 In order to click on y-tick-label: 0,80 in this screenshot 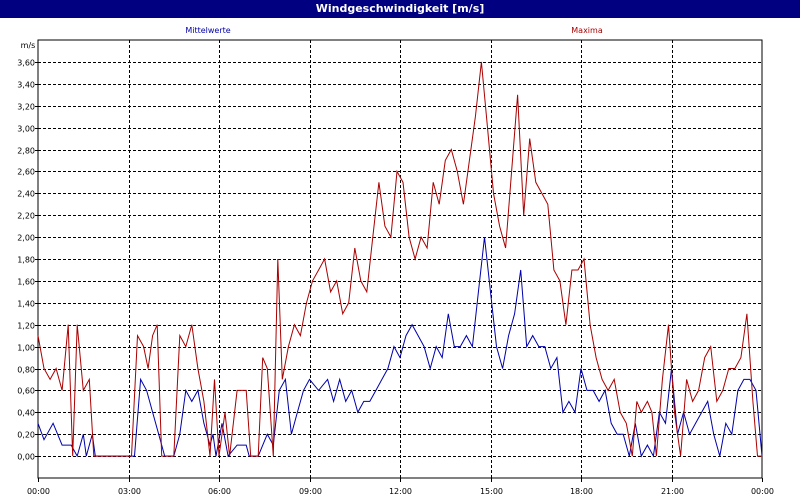, I will do `click(26, 370)`.